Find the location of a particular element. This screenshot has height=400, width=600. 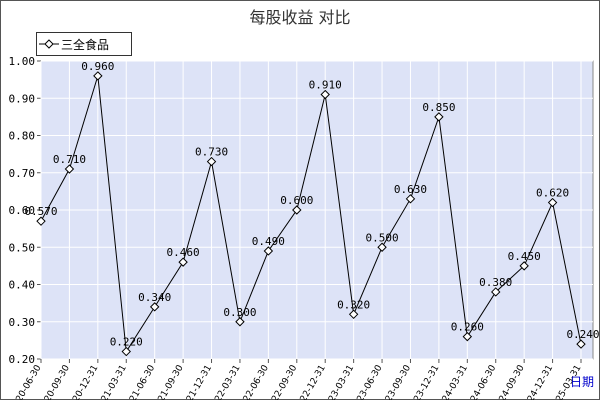

data-label: 0.910 is located at coordinates (325, 85).